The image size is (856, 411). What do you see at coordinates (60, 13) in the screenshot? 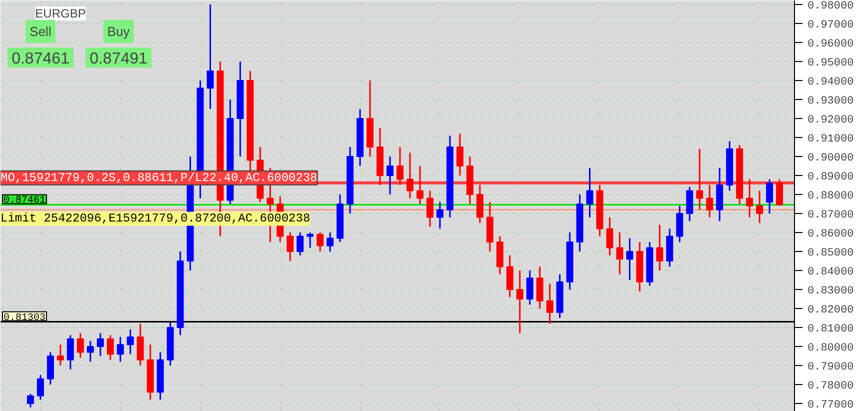
I see `text: EURGBP` at bounding box center [60, 13].